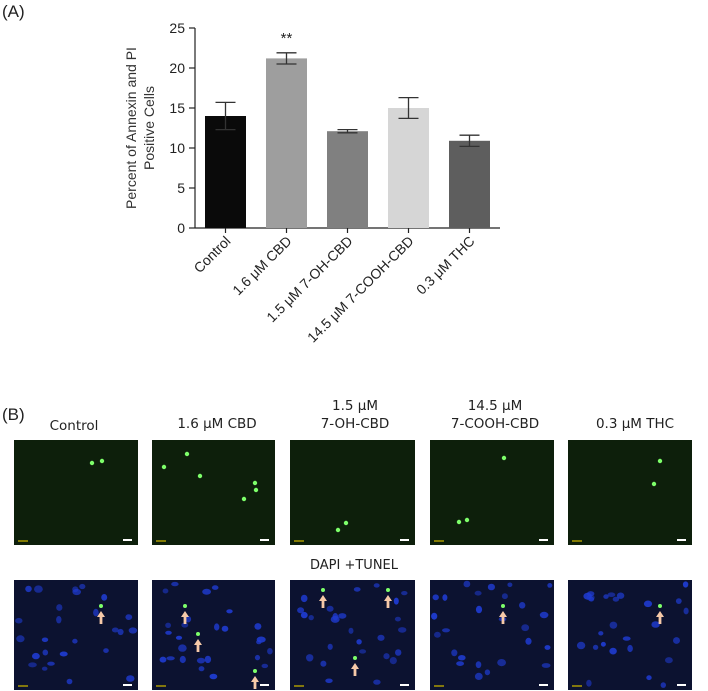  I want to click on micro-col-label-7cooh-cbd: 14.5 μM 7-COOH-CBD, so click(495, 415).